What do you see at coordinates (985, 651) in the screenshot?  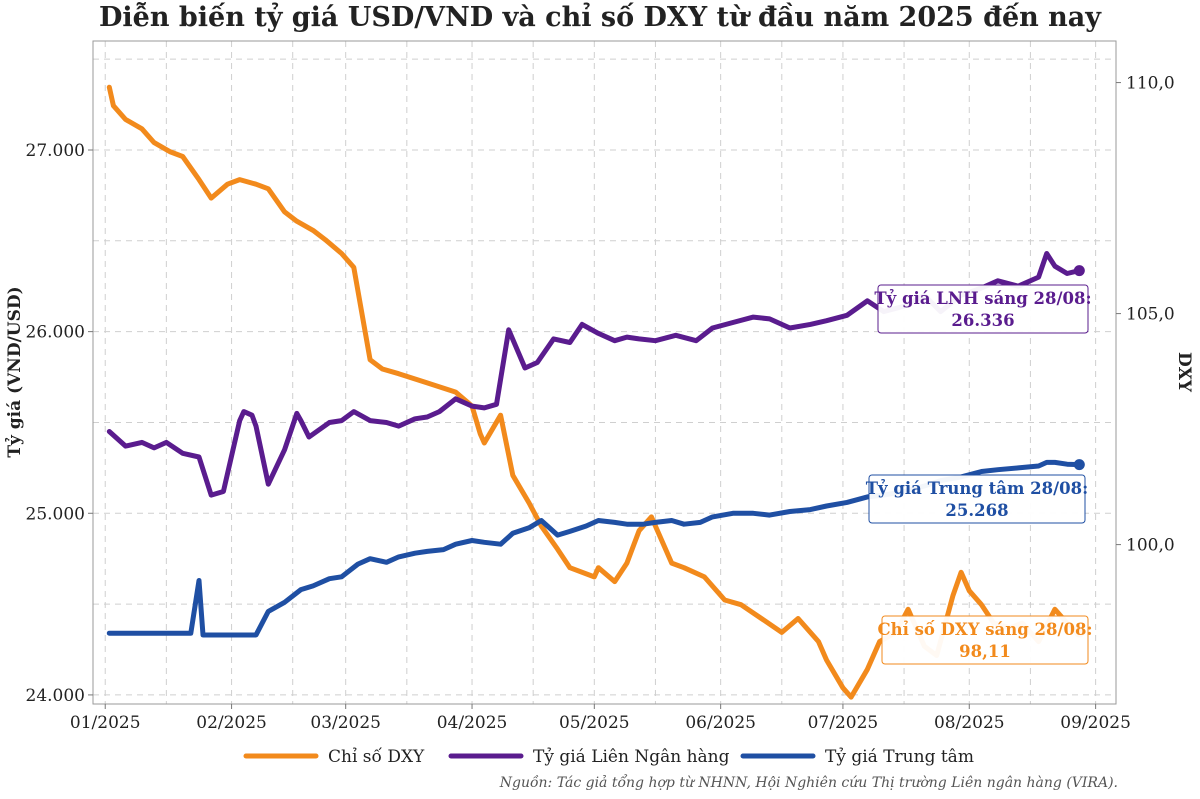 I see `annotation-value: 98,11` at bounding box center [985, 651].